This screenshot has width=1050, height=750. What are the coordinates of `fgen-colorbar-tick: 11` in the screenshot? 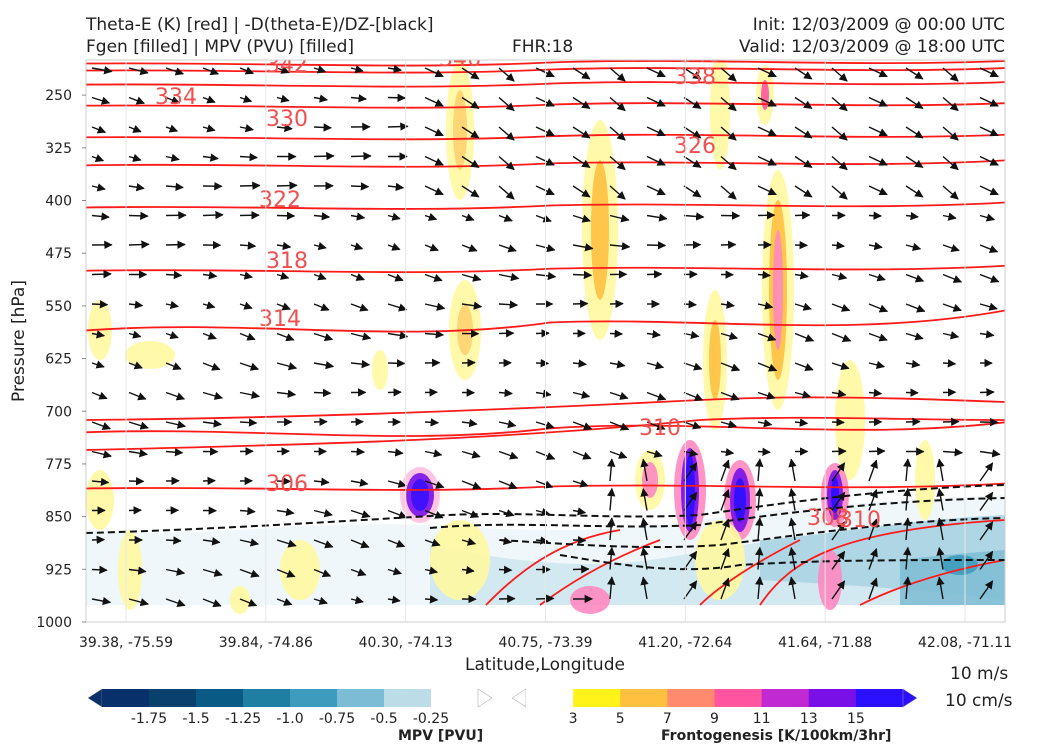 It's located at (762, 719).